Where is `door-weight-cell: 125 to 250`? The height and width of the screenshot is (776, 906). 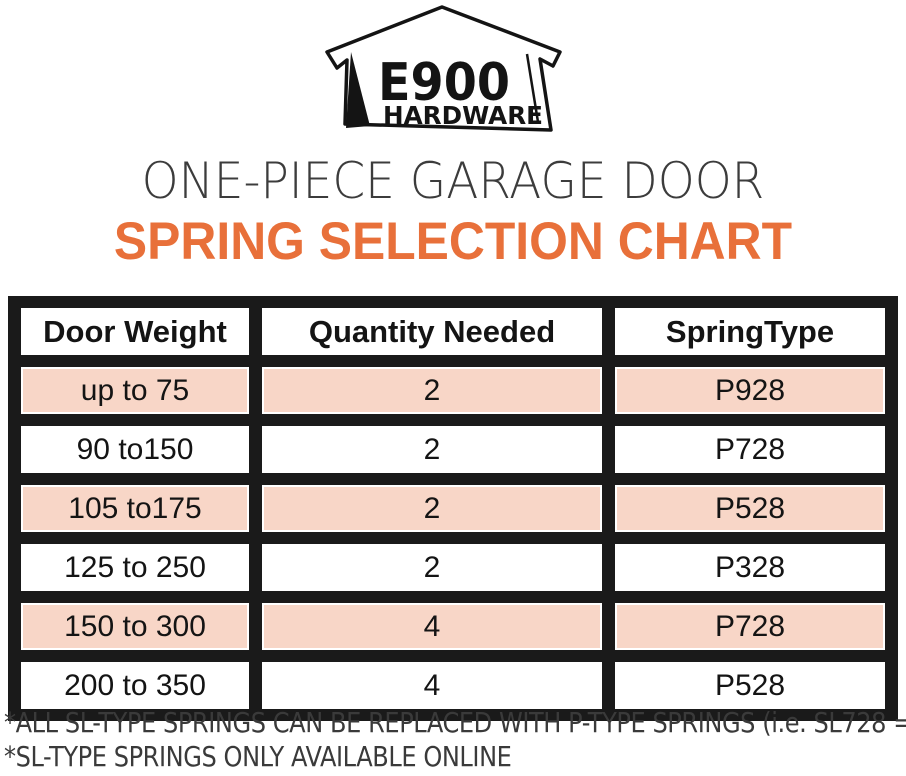 door-weight-cell: 125 to 250 is located at coordinates (135, 567).